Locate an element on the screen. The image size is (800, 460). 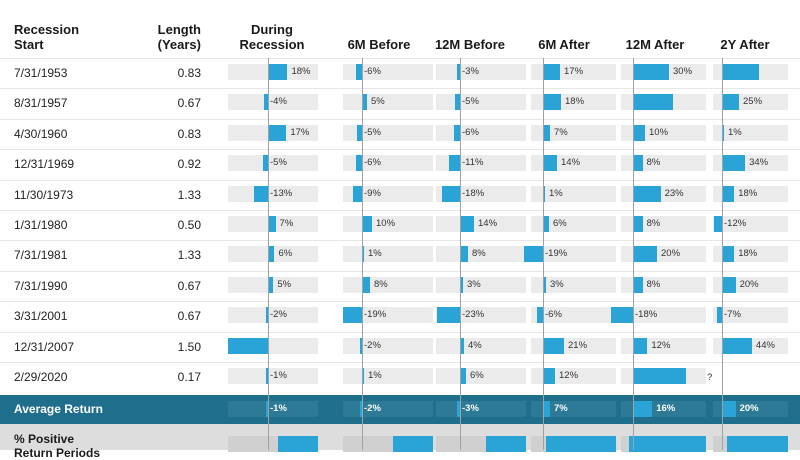
value-label: -3% is located at coordinates (470, 408).